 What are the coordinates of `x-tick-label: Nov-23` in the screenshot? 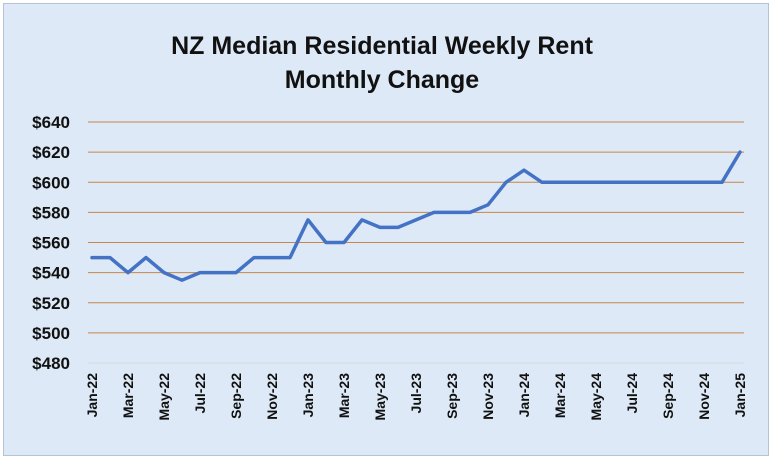 It's located at (488, 396).